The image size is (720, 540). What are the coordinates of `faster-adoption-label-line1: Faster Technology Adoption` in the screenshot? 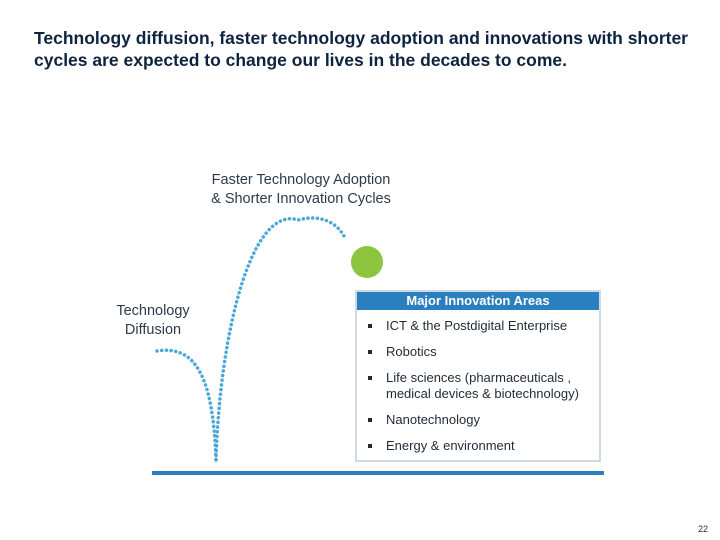 It's located at (301, 180).